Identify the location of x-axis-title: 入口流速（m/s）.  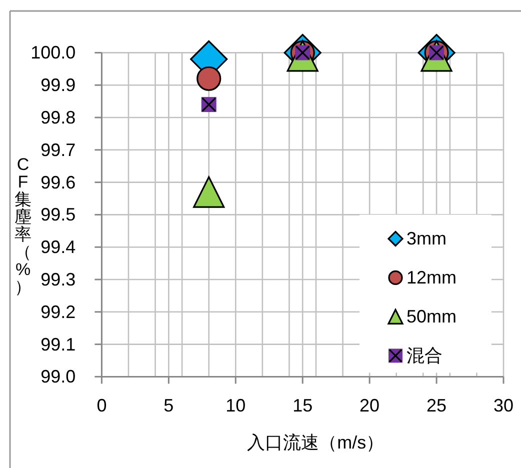
(315, 442).